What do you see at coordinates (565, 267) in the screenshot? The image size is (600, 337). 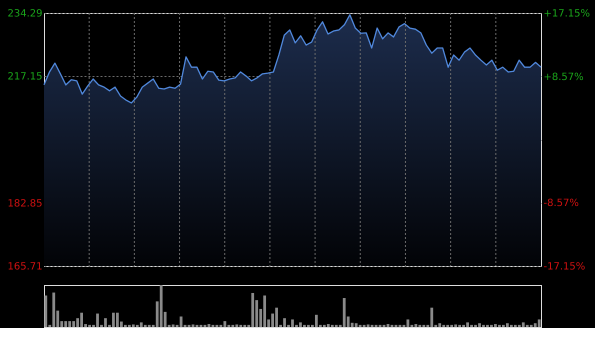 I see `y2-tick-label: -17.15%` at bounding box center [565, 267].